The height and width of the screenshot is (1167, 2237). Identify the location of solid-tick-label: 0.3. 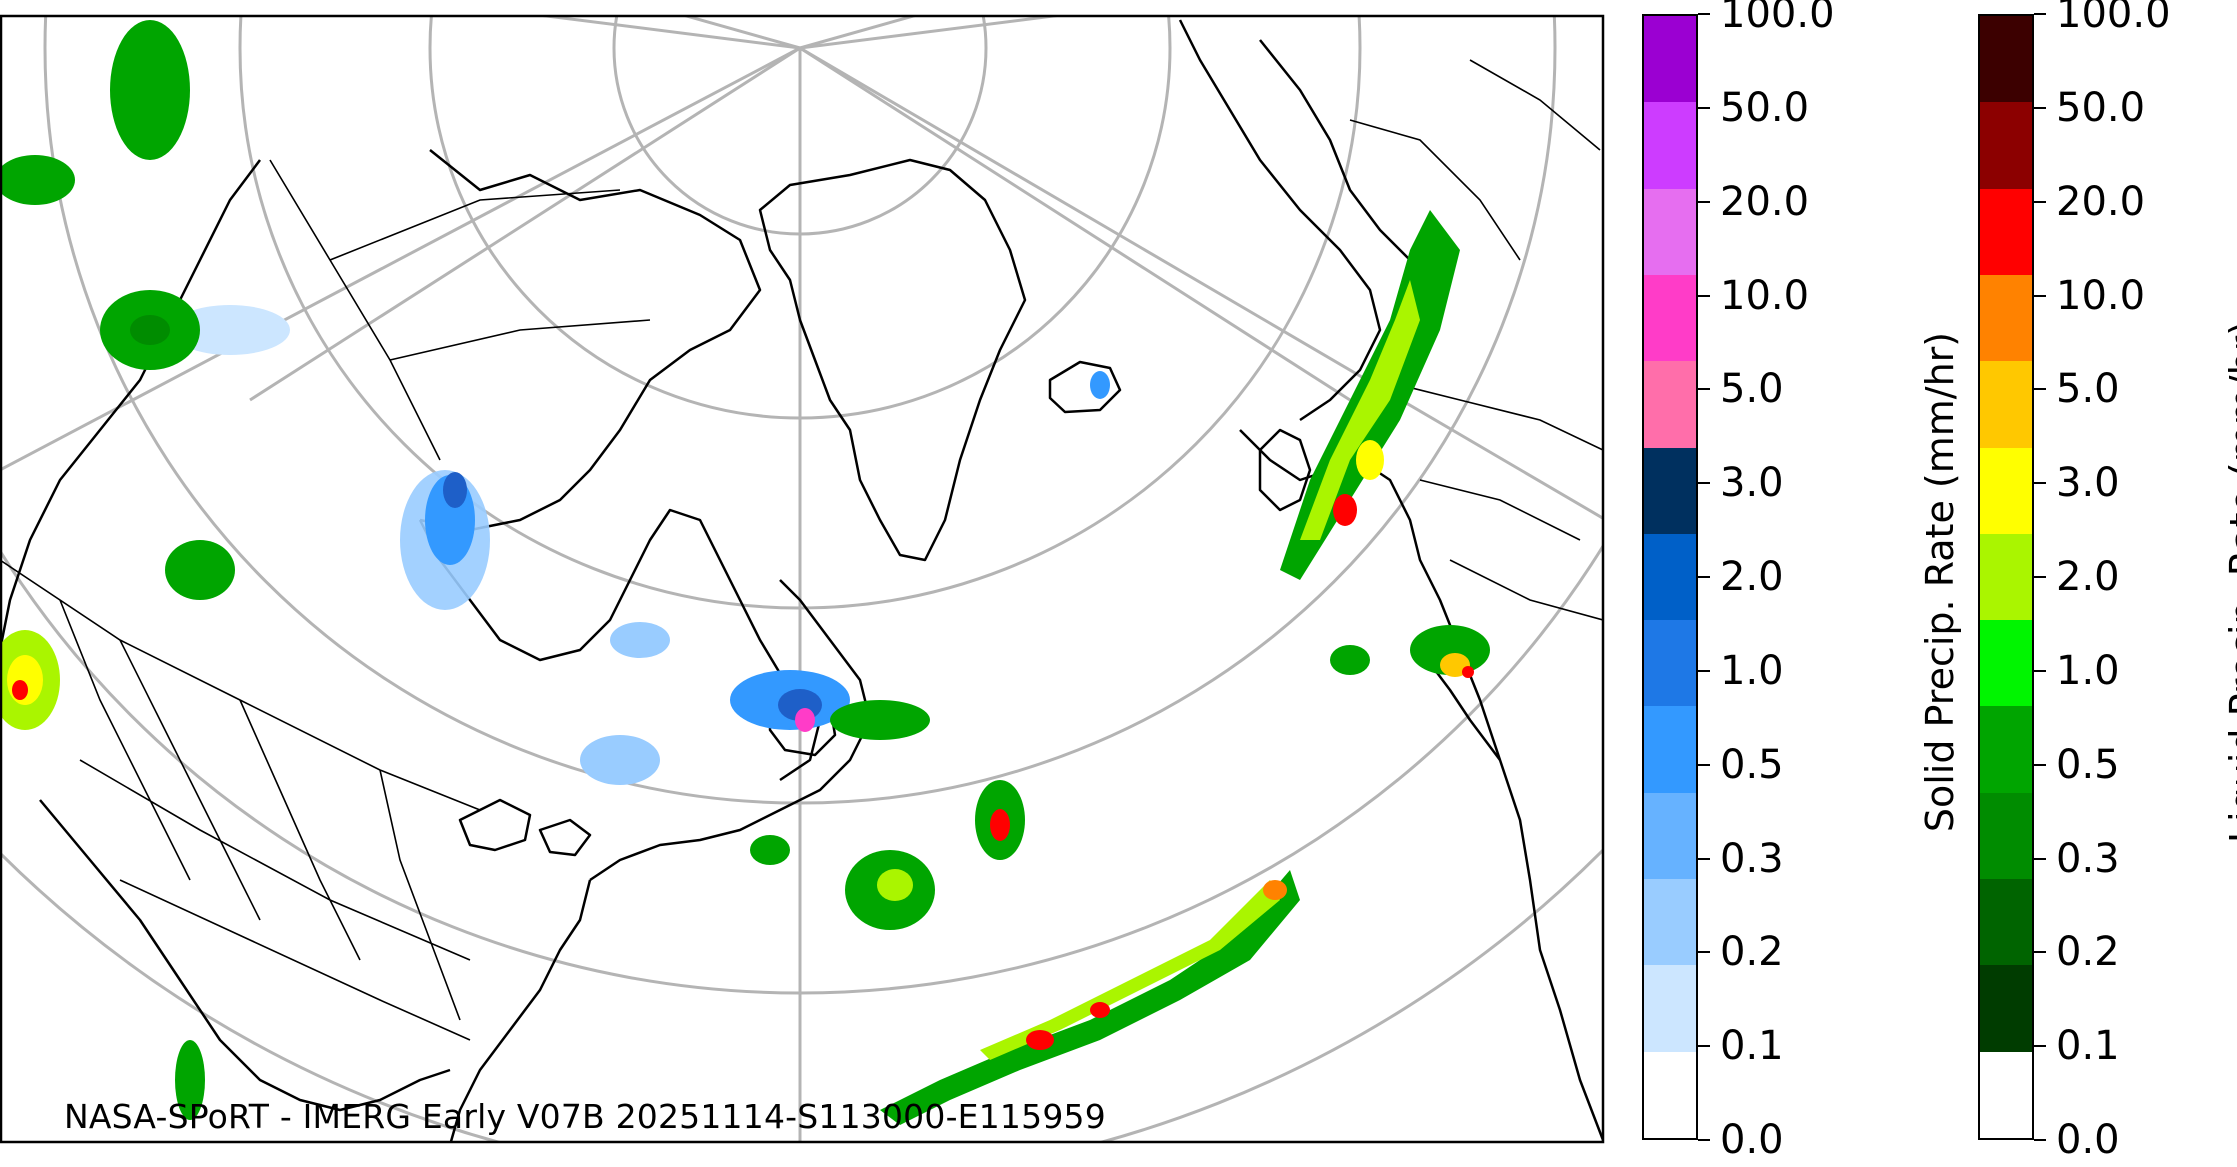
(1752, 858).